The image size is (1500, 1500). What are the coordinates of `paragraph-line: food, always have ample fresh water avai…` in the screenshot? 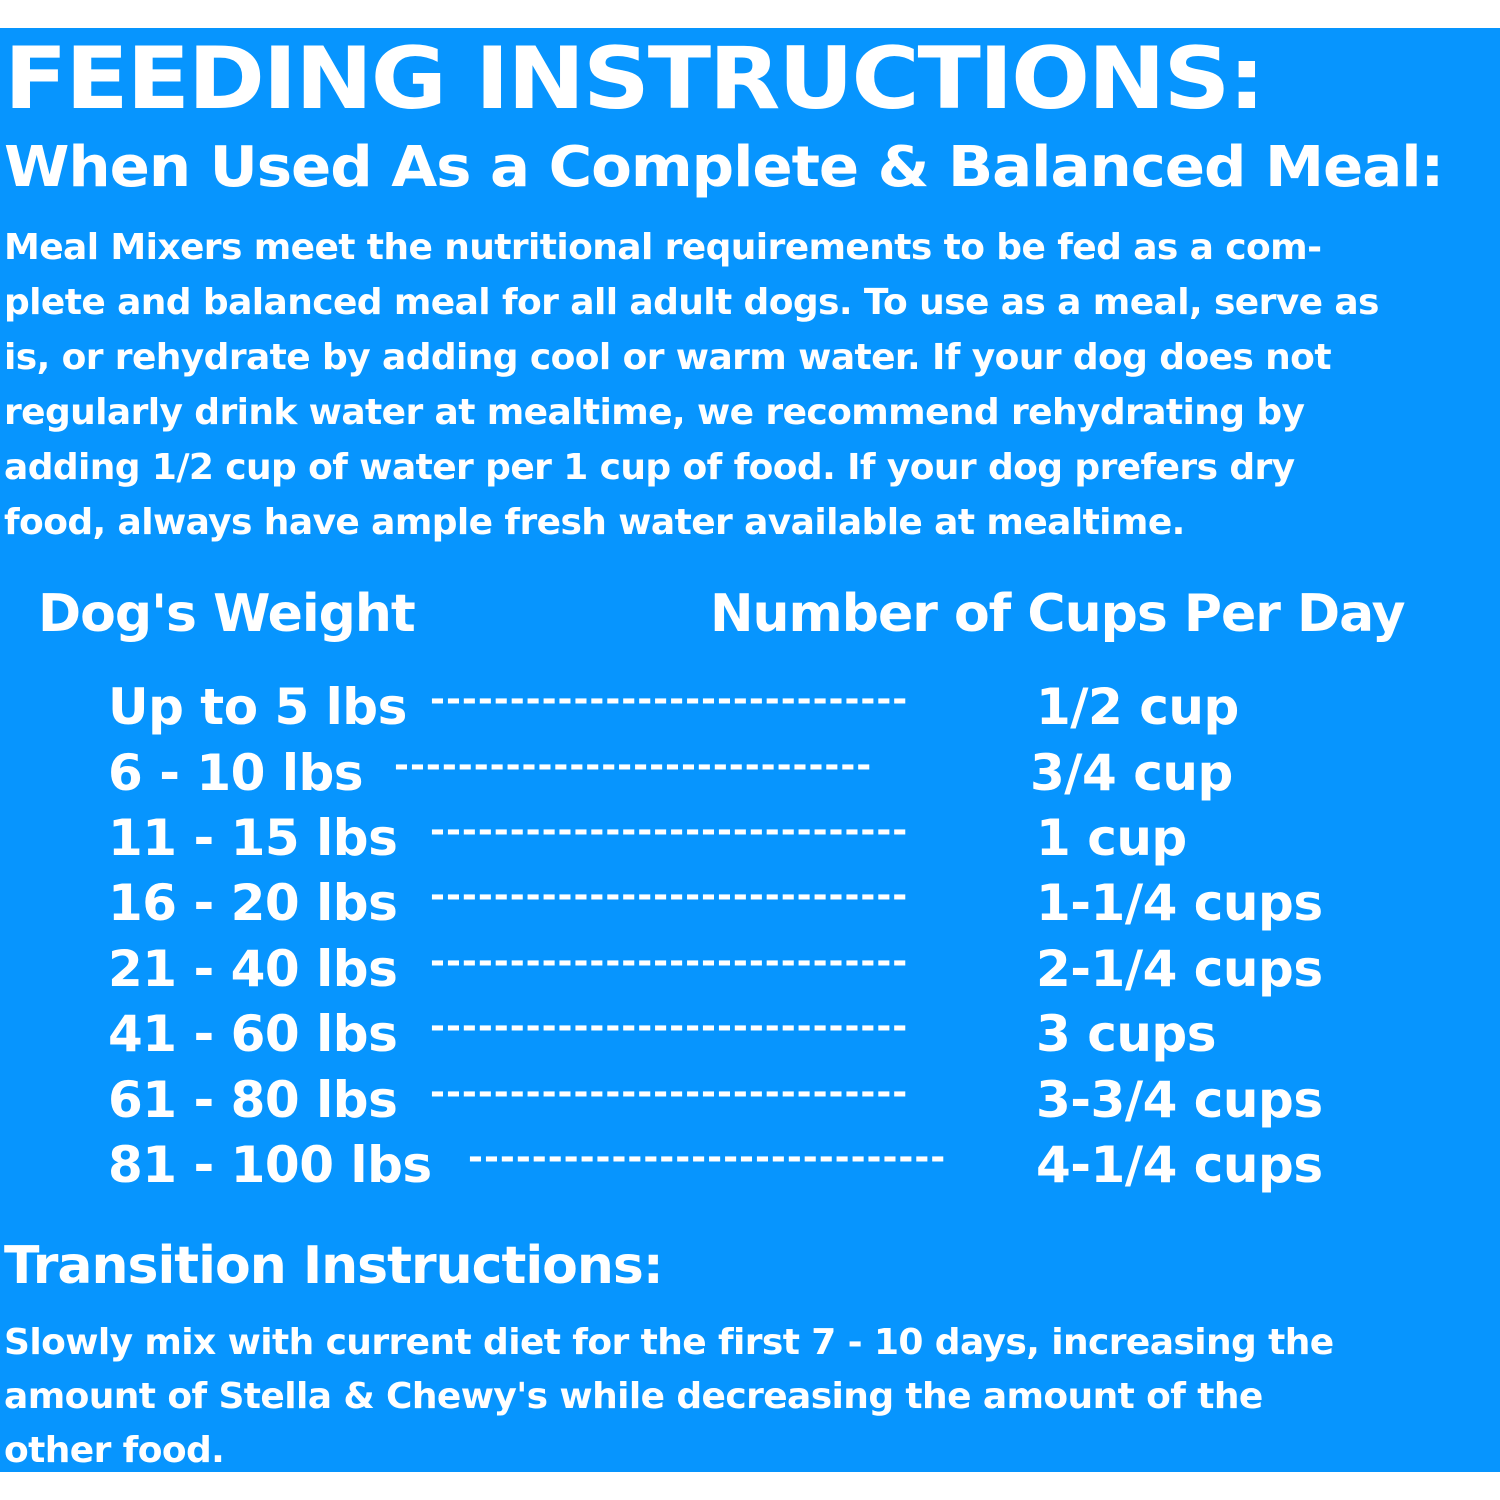 It's located at (594, 522).